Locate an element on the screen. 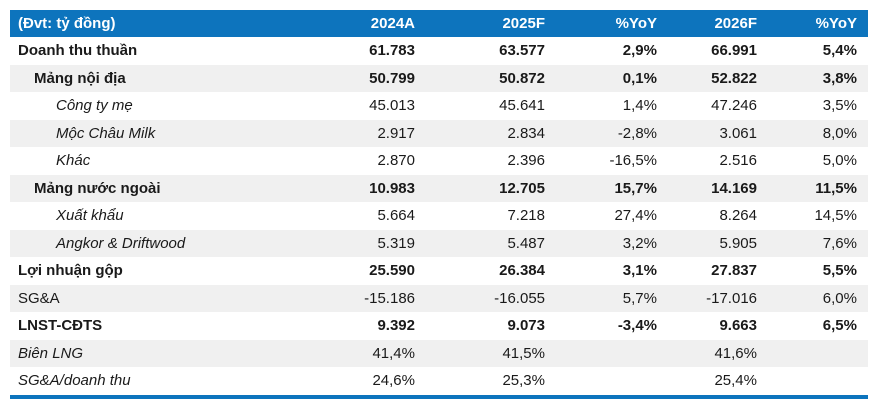  value-2025f: 26.384 is located at coordinates (522, 271).